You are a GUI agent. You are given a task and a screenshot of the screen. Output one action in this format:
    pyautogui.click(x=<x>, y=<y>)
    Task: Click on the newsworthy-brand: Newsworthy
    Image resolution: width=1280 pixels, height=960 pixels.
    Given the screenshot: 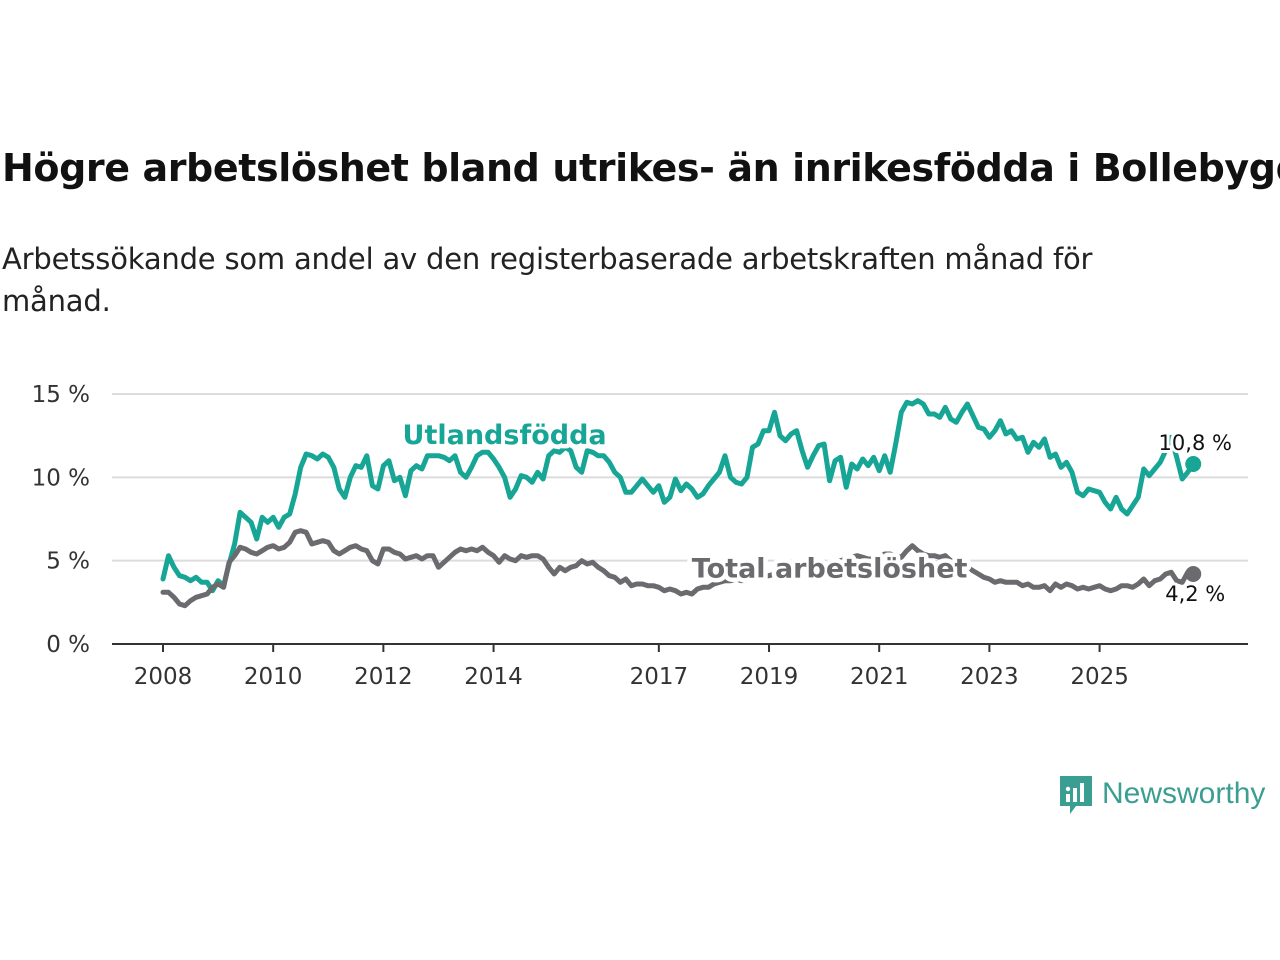 What is the action you would take?
    pyautogui.click(x=1161, y=794)
    